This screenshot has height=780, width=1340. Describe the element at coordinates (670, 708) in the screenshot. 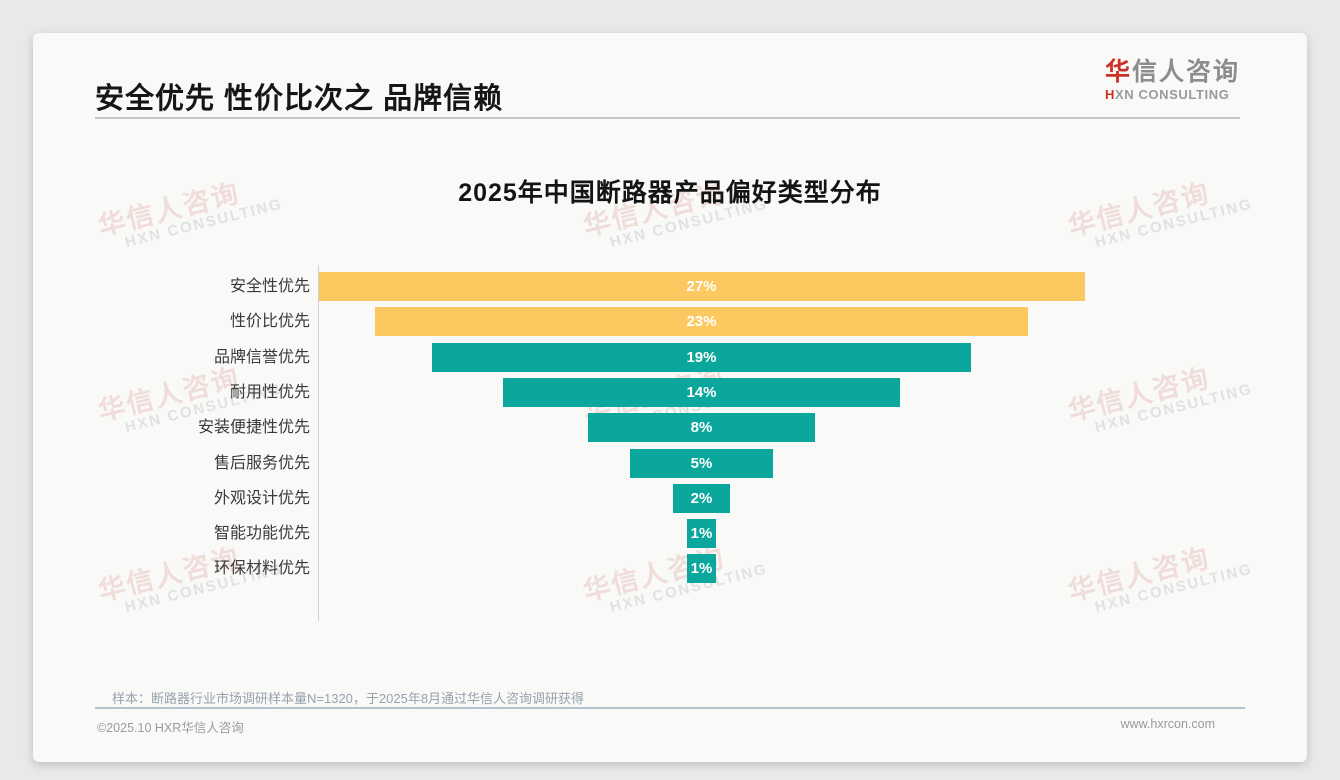

I see `footer-divider` at that location.